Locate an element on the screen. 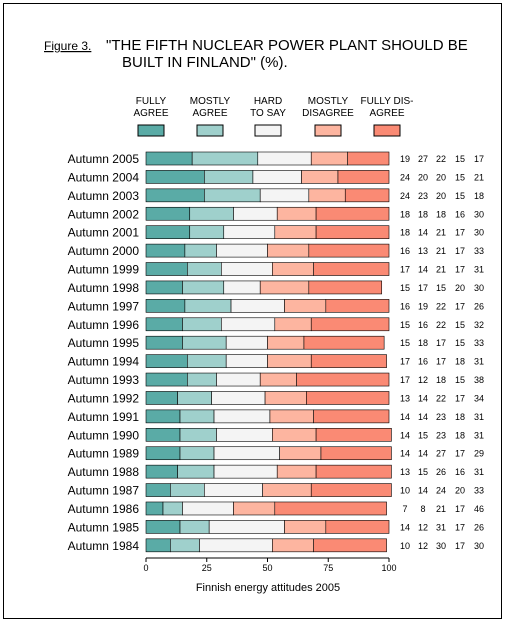  figure-label: Figure 3. is located at coordinates (67, 46).